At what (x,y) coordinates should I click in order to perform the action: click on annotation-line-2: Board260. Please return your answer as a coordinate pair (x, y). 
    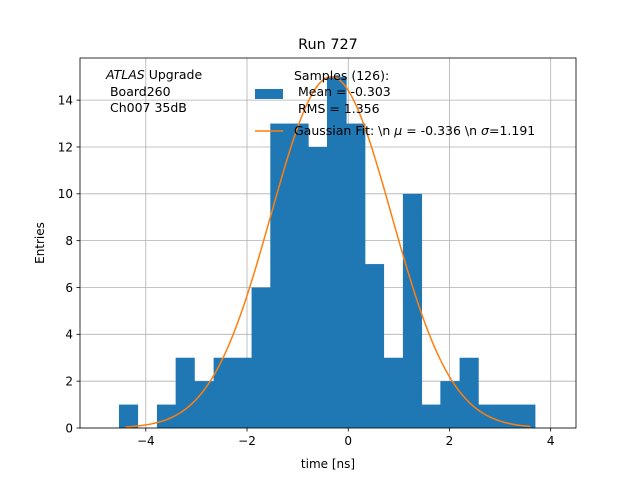
    Looking at the image, I should click on (138, 91).